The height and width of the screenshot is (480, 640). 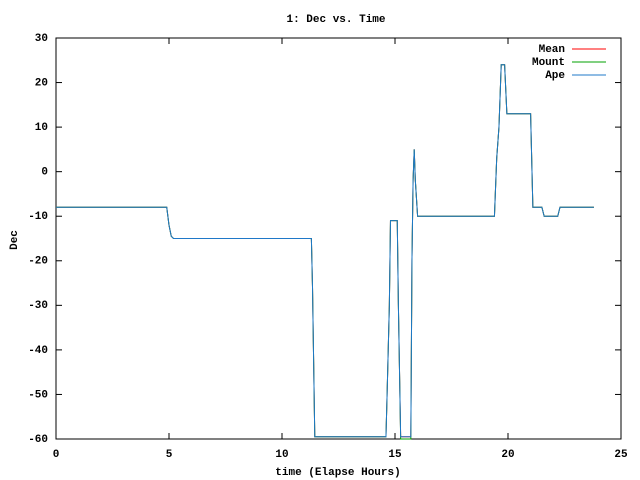 What do you see at coordinates (38, 440) in the screenshot?
I see `y-tick-label: -60` at bounding box center [38, 440].